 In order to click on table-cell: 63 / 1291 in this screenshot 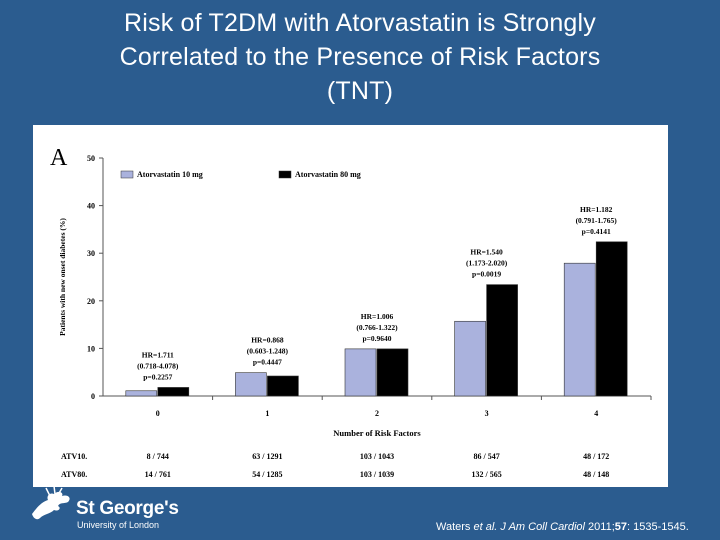, I will do `click(267, 456)`.